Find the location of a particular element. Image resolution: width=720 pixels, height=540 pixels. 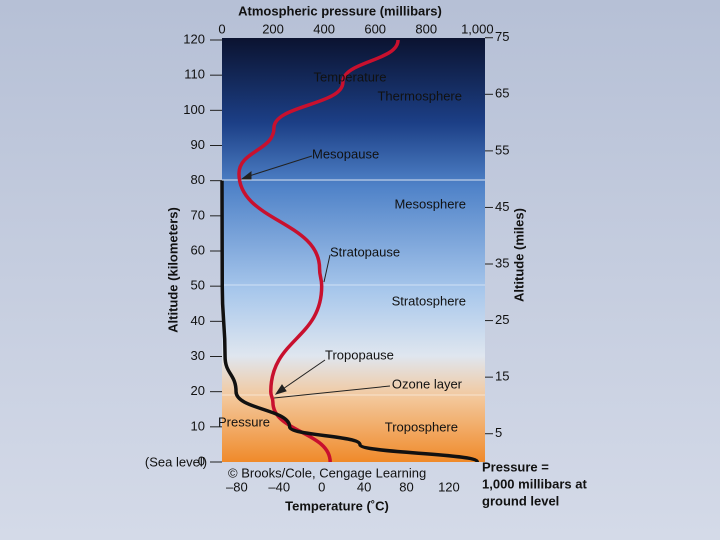

x2-tick-label: 200 is located at coordinates (273, 28).